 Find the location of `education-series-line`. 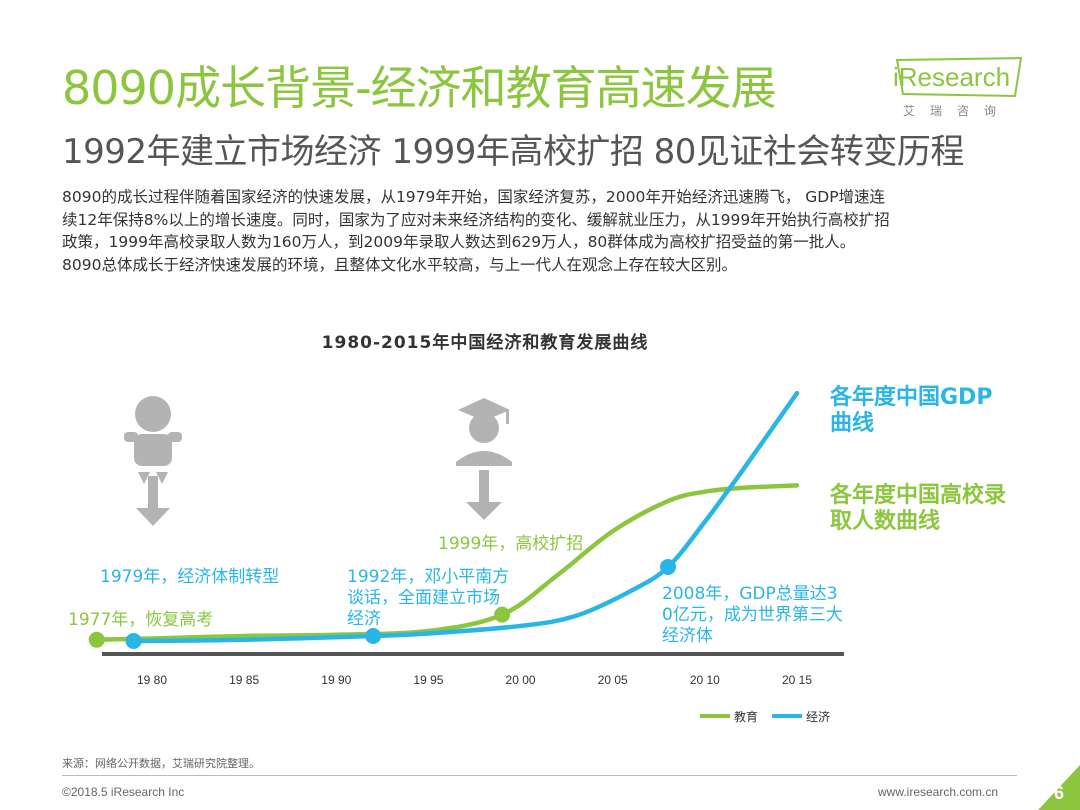

education-series-line is located at coordinates (447, 562).